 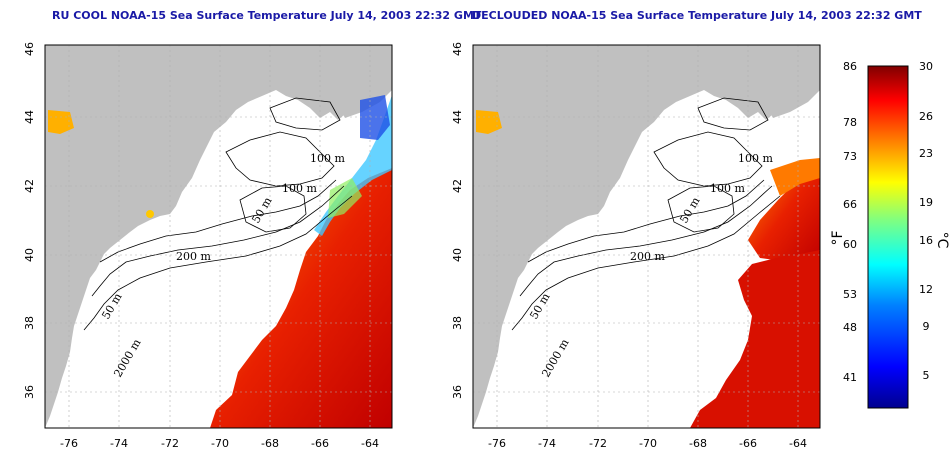 What do you see at coordinates (926, 153) in the screenshot?
I see `colorbar-c-label-3: 23` at bounding box center [926, 153].